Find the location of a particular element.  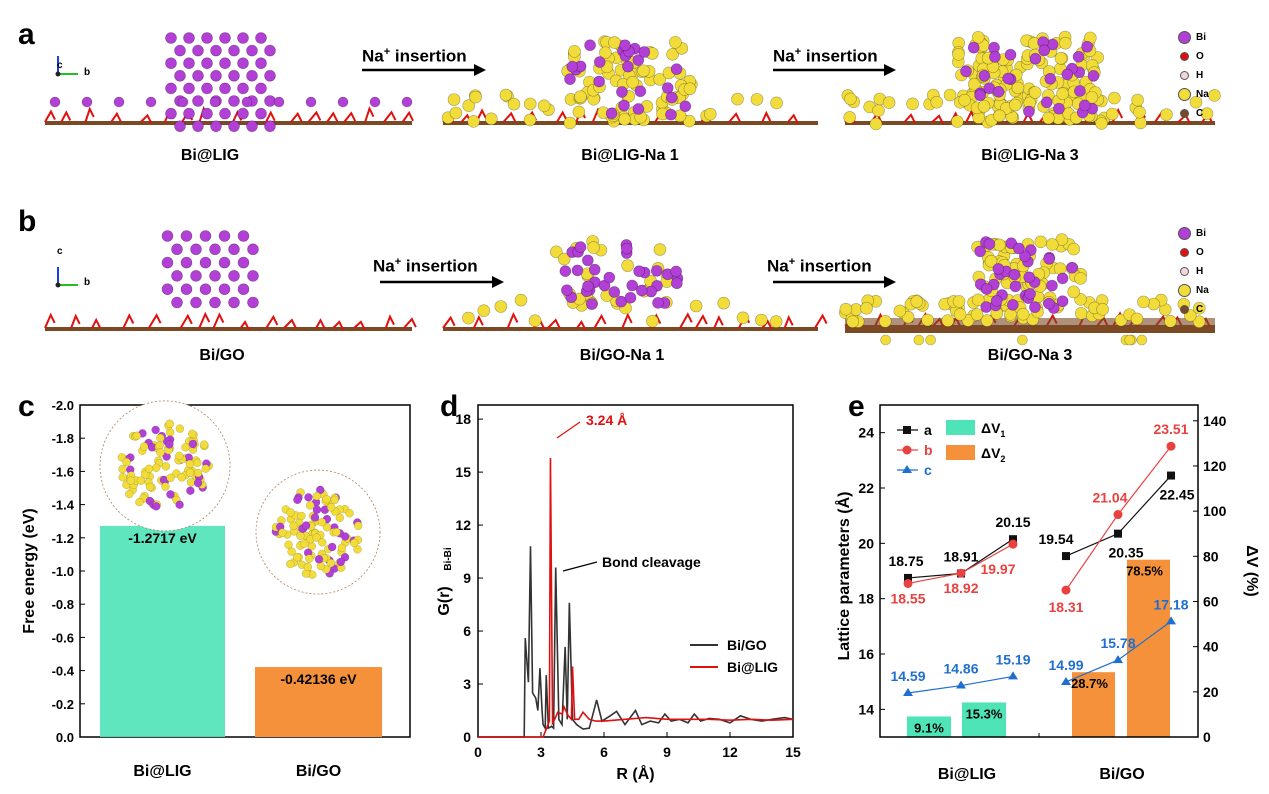

panel-label-a: a is located at coordinates (26, 34).